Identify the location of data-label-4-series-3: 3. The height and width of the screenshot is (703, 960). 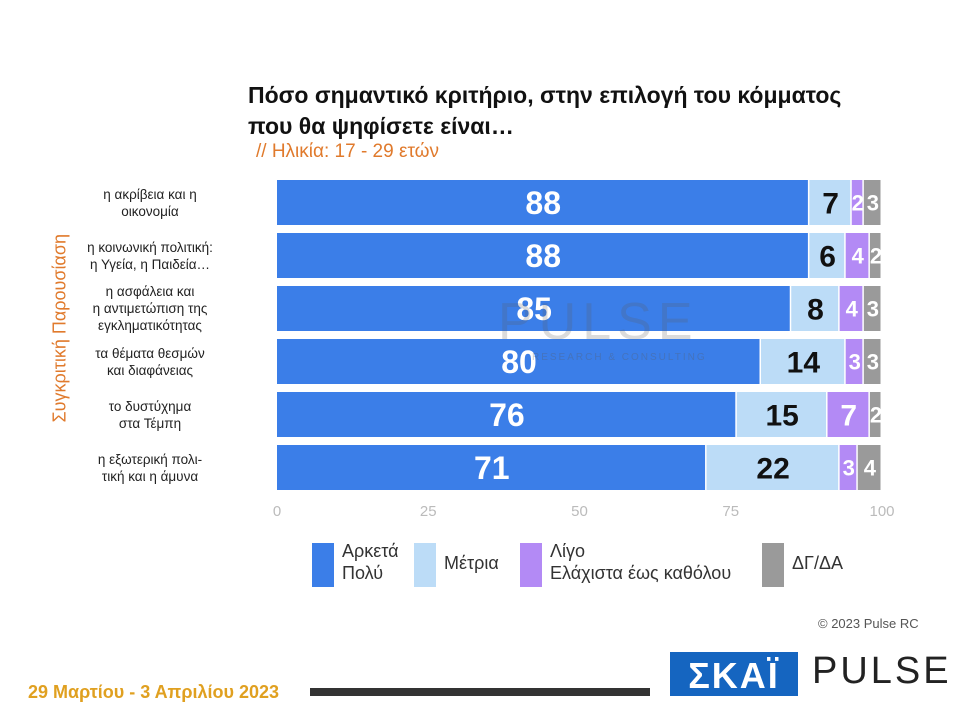
(855, 361).